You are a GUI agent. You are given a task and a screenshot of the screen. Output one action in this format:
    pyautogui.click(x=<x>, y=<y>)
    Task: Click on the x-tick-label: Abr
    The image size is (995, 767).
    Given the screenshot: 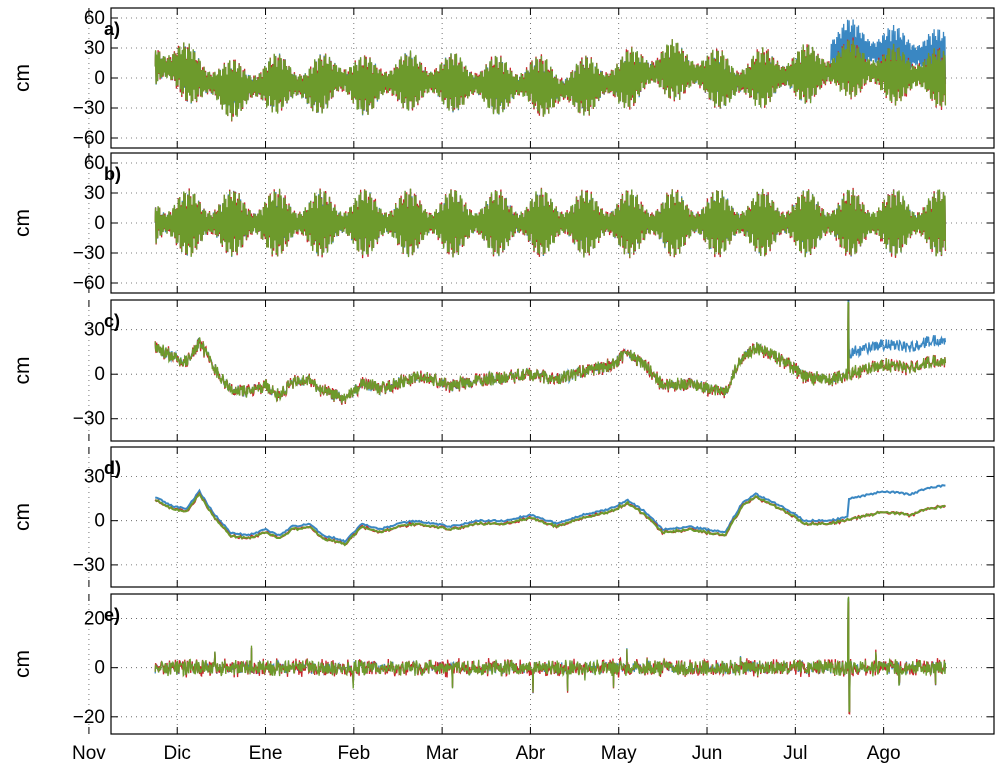 What is the action you would take?
    pyautogui.click(x=531, y=753)
    